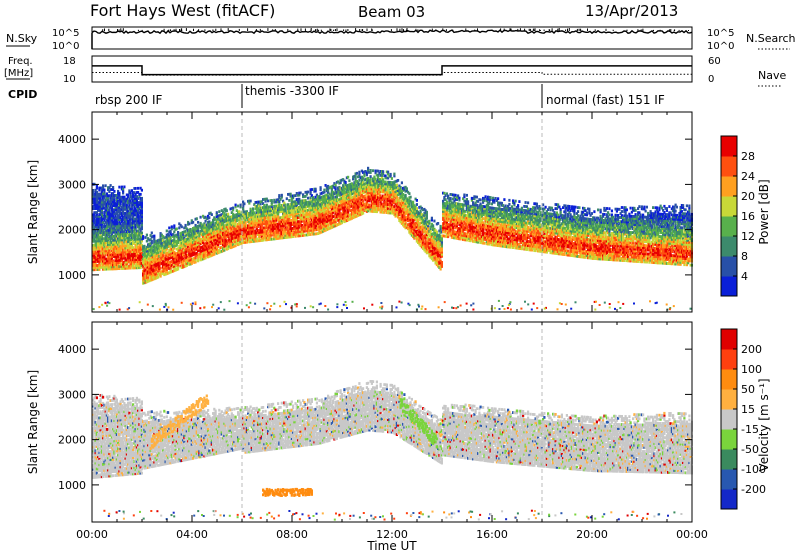 The height and width of the screenshot is (558, 800). I want to click on beam-title: Beam 03, so click(391, 12).